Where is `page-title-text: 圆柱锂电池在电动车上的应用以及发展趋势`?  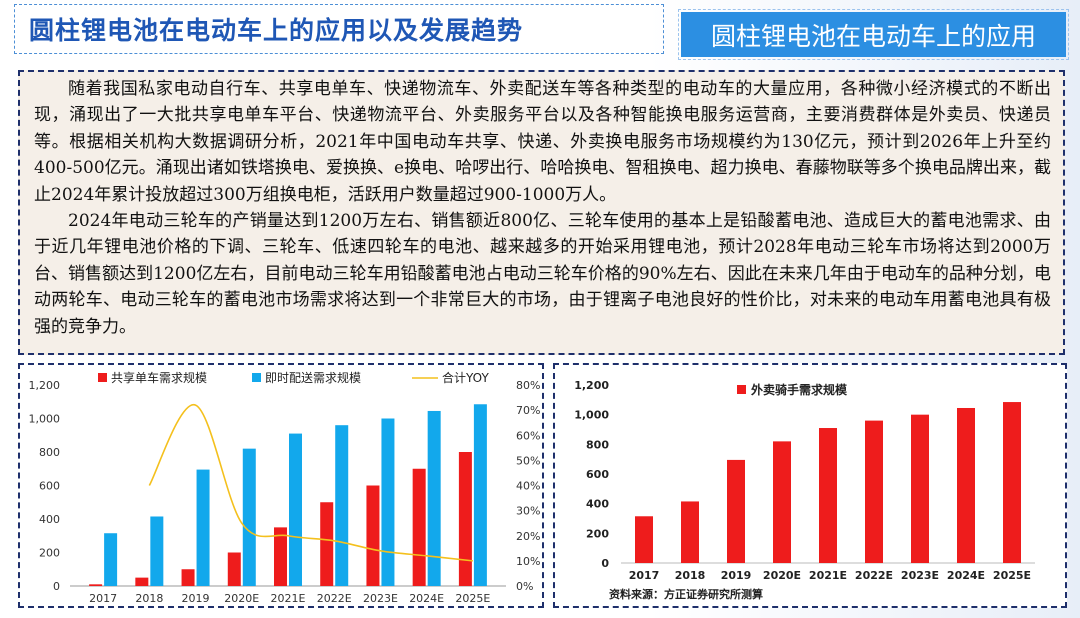
page-title-text: 圆柱锂电池在电动车上的应用以及发展趋势 is located at coordinates (276, 30).